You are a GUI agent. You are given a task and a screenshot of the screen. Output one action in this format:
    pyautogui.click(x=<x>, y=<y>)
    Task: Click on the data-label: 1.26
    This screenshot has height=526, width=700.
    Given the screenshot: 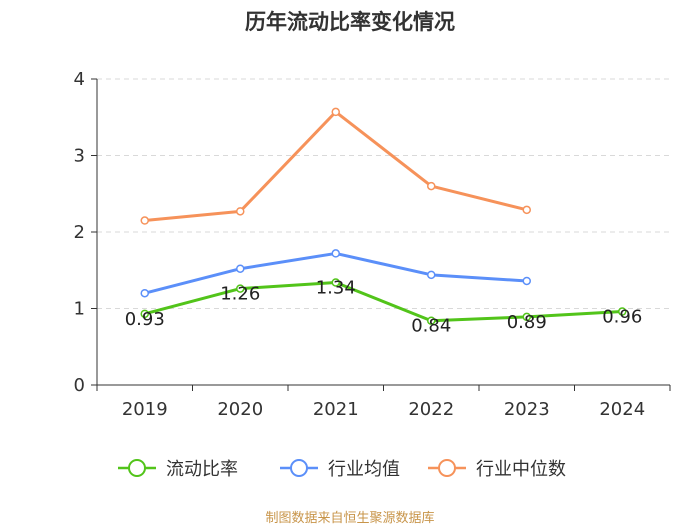 What is the action you would take?
    pyautogui.click(x=240, y=294)
    